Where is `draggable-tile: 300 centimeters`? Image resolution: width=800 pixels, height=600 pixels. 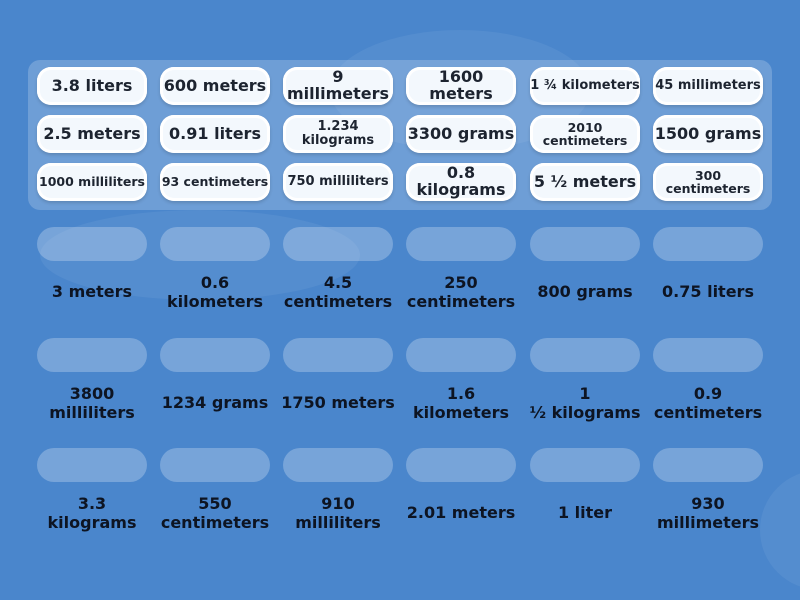 draggable-tile: 300 centimeters is located at coordinates (708, 182).